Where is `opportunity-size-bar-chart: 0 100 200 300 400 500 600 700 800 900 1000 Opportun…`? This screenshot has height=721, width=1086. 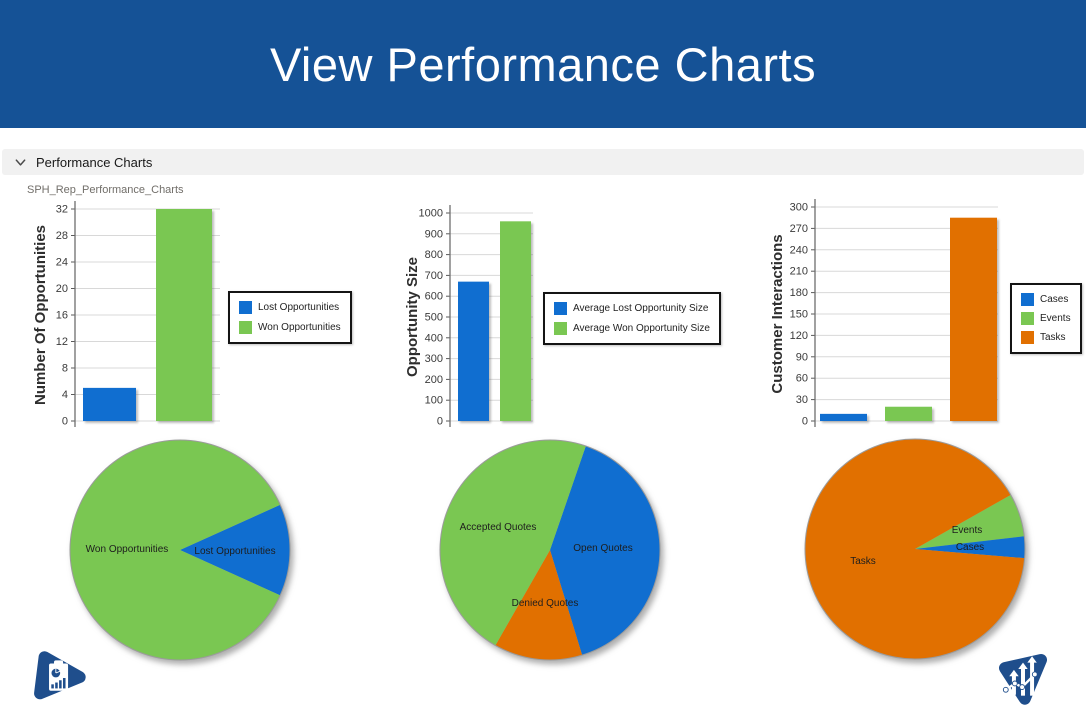
opportunity-size-bar-chart: 0 100 200 300 400 500 600 700 800 900 1000 Opportun… is located at coordinates (555, 314).